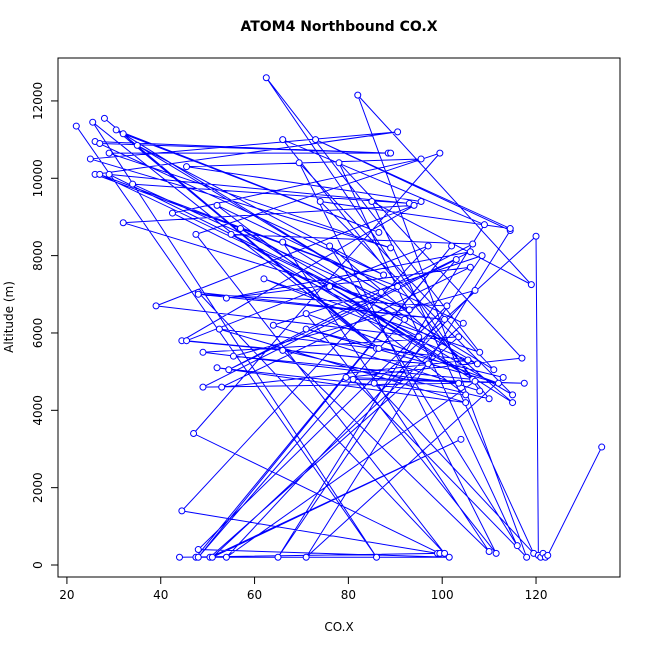 The width and height of the screenshot is (650, 650). Describe the element at coordinates (338, 27) in the screenshot. I see `chart-title: ATOM4 Northbound CO.X` at that location.